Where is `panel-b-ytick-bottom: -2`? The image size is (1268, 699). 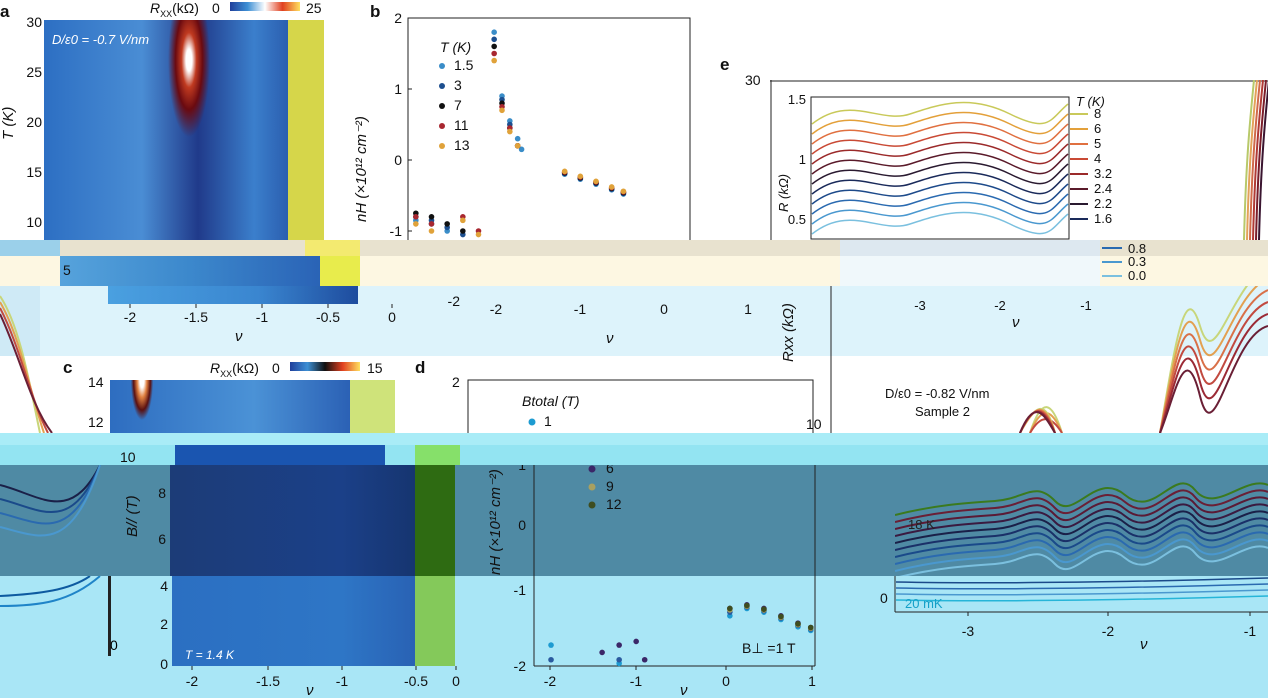 panel-b-ytick-bottom: -2 is located at coordinates (454, 301).